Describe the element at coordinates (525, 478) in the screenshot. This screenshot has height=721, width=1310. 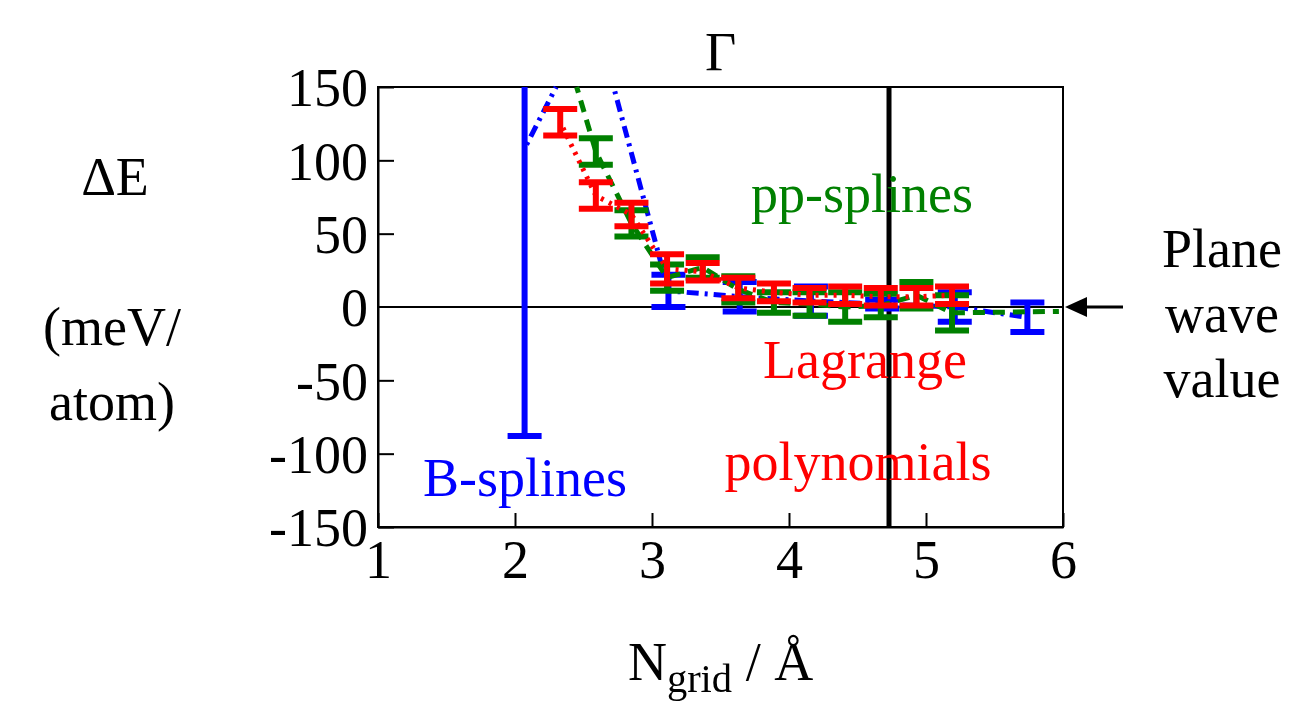
I see `text: B-splines` at that location.